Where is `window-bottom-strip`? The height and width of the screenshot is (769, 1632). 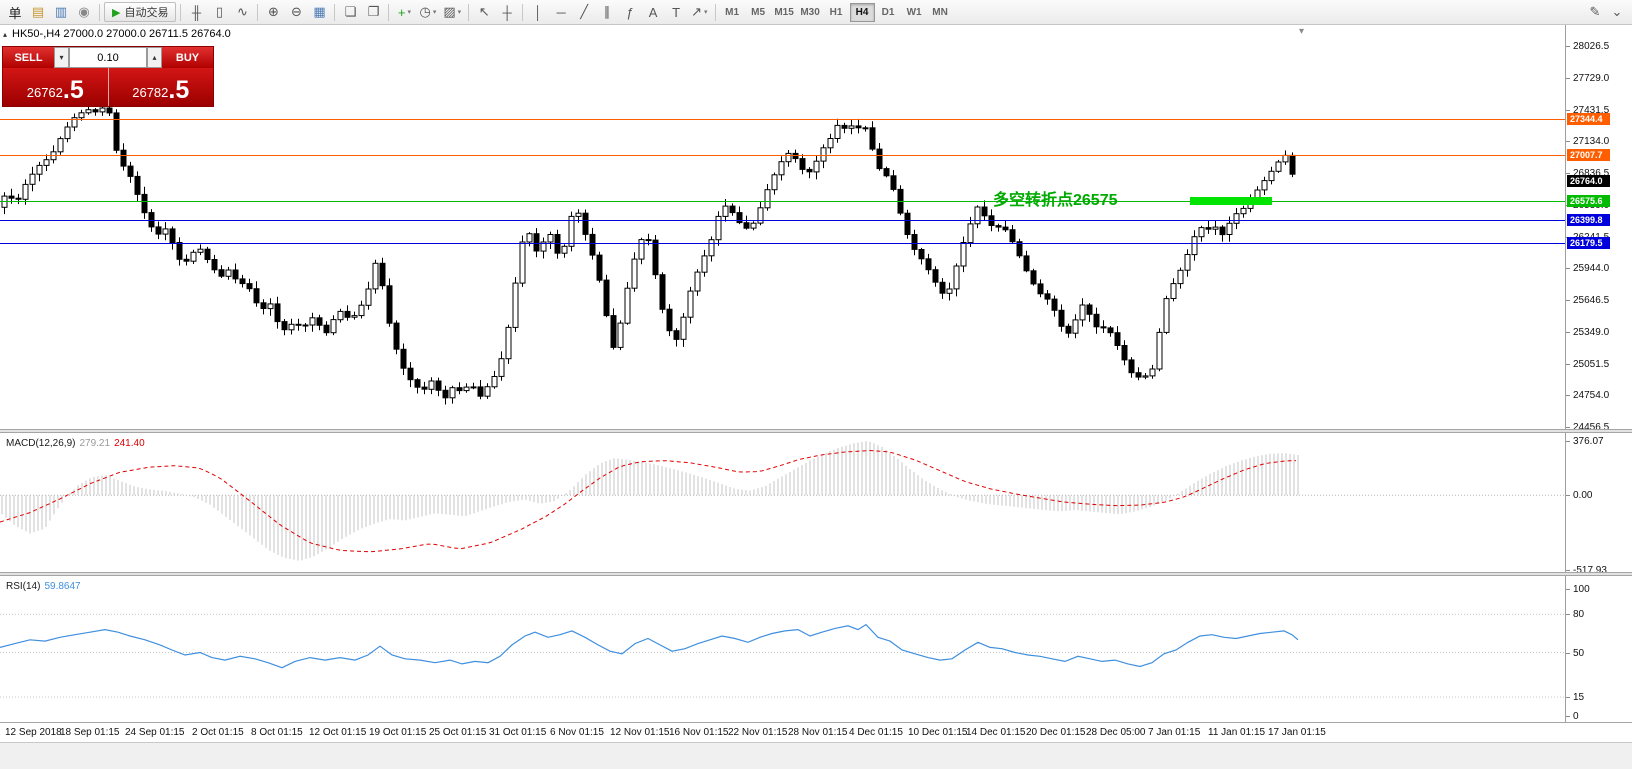 window-bottom-strip is located at coordinates (816, 755).